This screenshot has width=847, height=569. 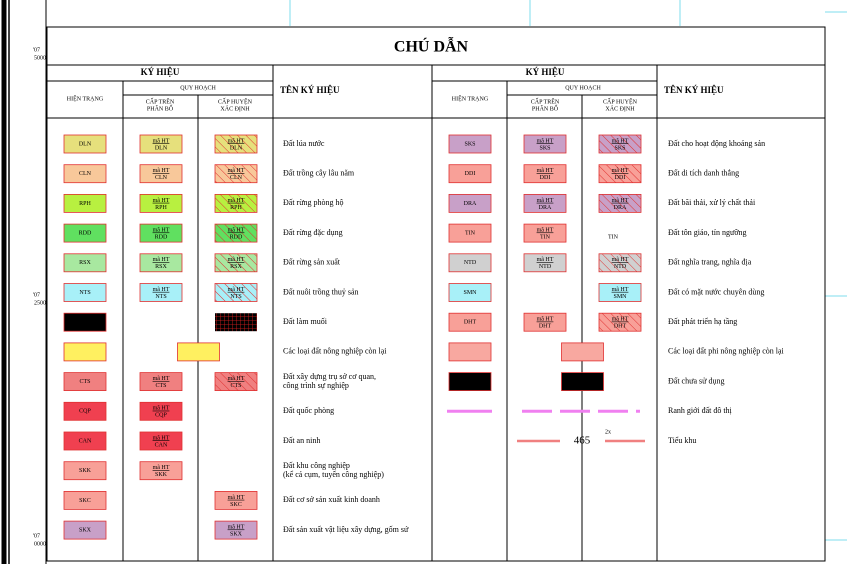 I want to click on title: CHÚ DẪN, so click(x=431, y=46).